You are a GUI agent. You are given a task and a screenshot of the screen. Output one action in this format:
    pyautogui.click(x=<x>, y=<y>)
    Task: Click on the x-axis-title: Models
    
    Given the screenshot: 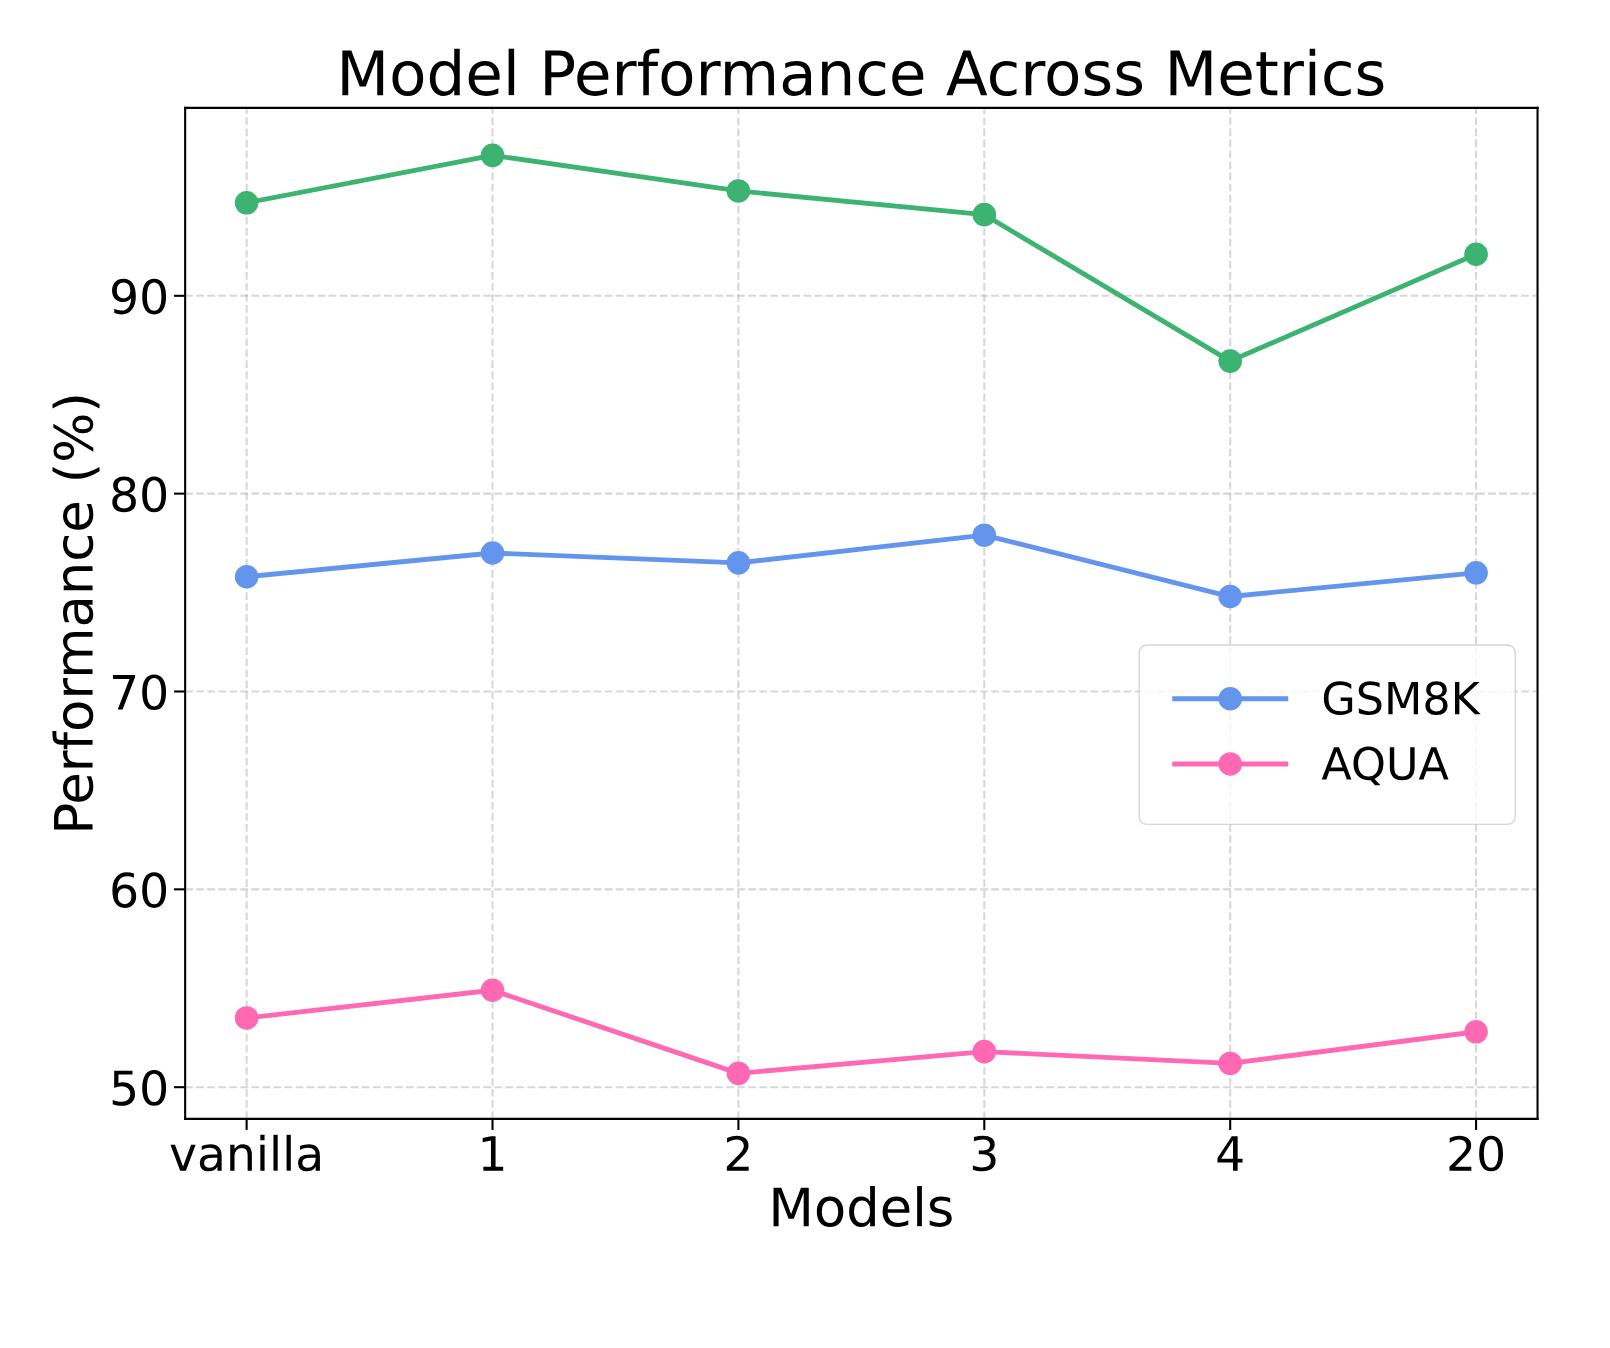 What is the action you would take?
    pyautogui.click(x=862, y=1206)
    